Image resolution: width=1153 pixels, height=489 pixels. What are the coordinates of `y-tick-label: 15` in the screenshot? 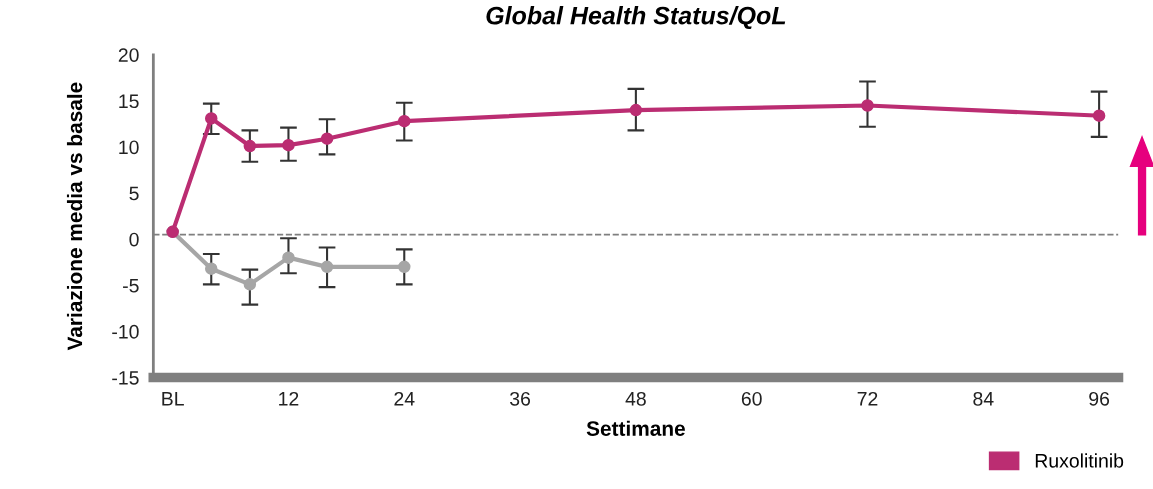 It's located at (129, 101).